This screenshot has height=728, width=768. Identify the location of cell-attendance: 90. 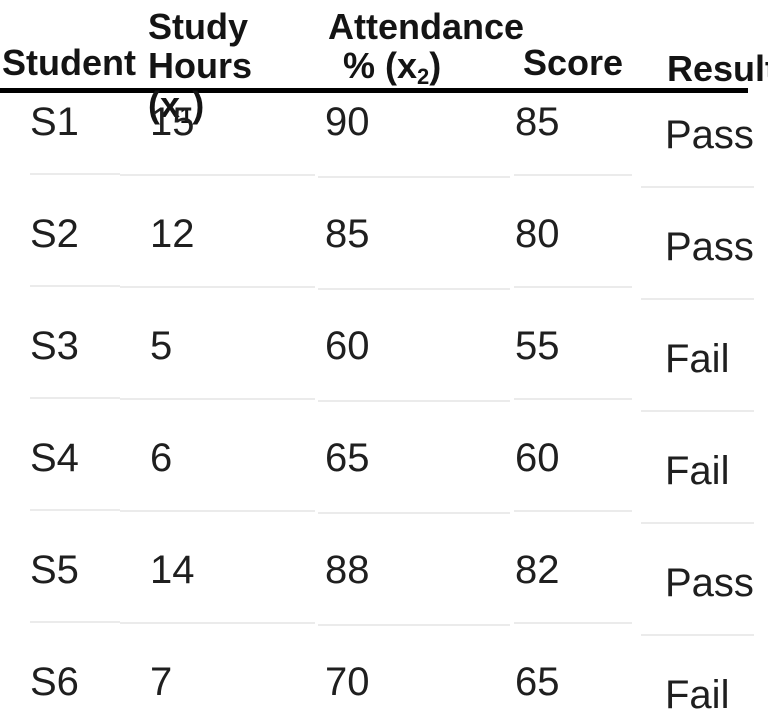
(412, 152).